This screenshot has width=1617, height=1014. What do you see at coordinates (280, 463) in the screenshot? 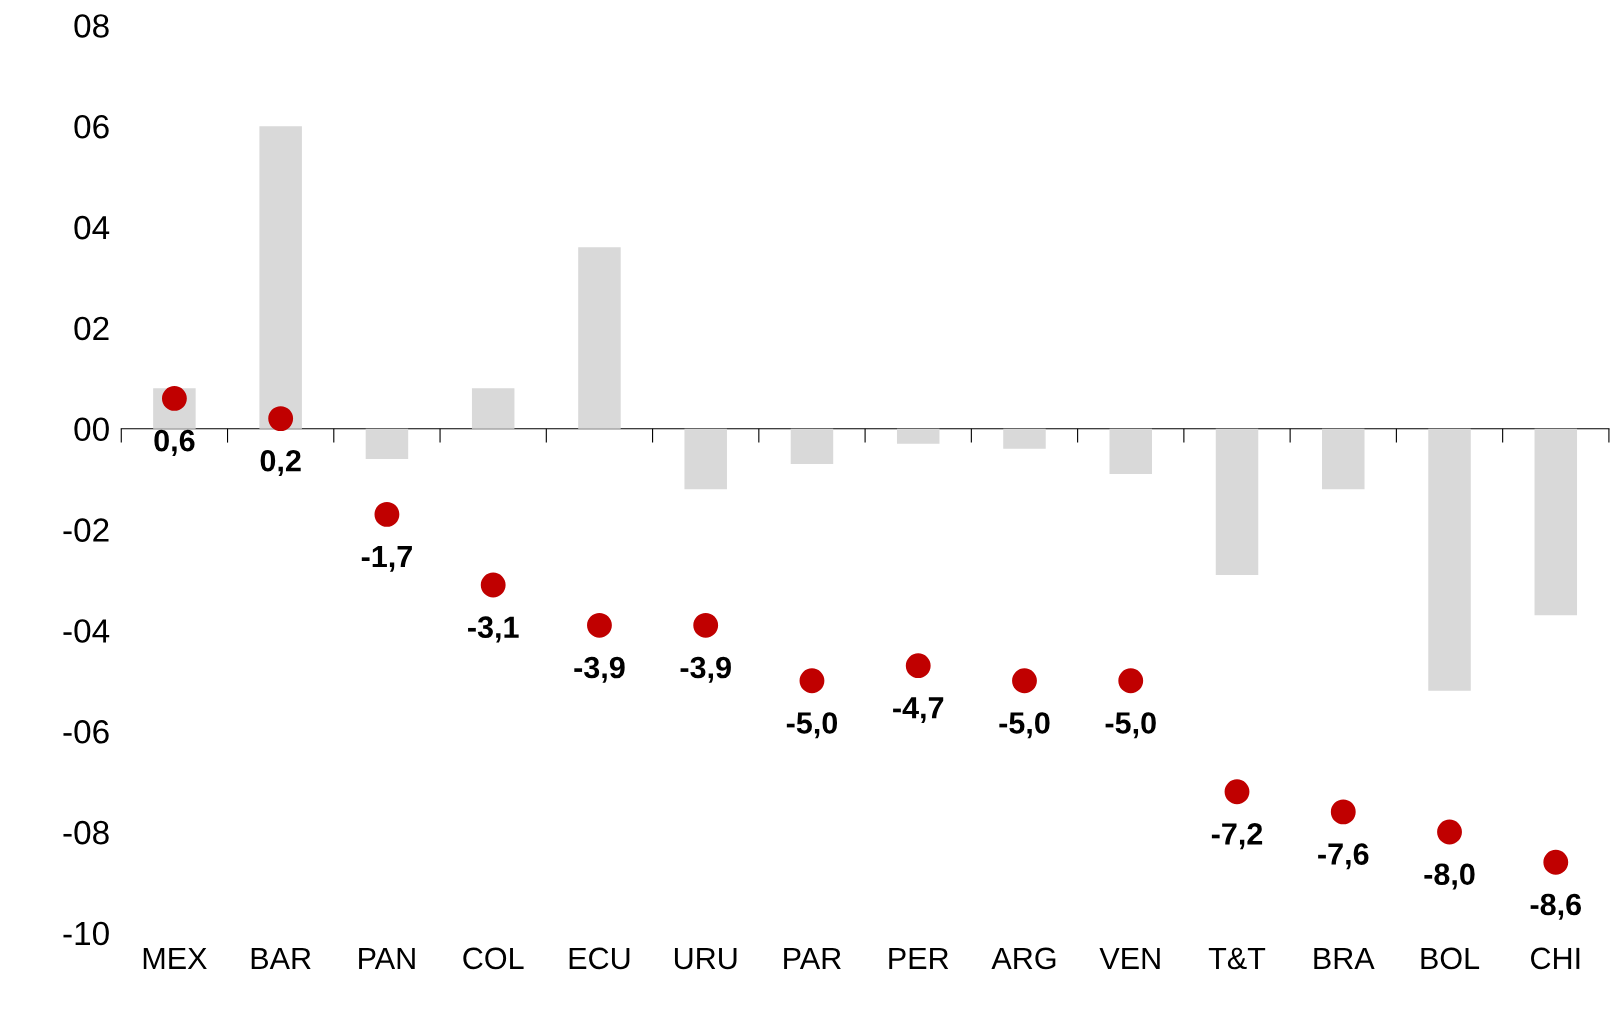
I see `data-label: 0,2` at bounding box center [280, 463].